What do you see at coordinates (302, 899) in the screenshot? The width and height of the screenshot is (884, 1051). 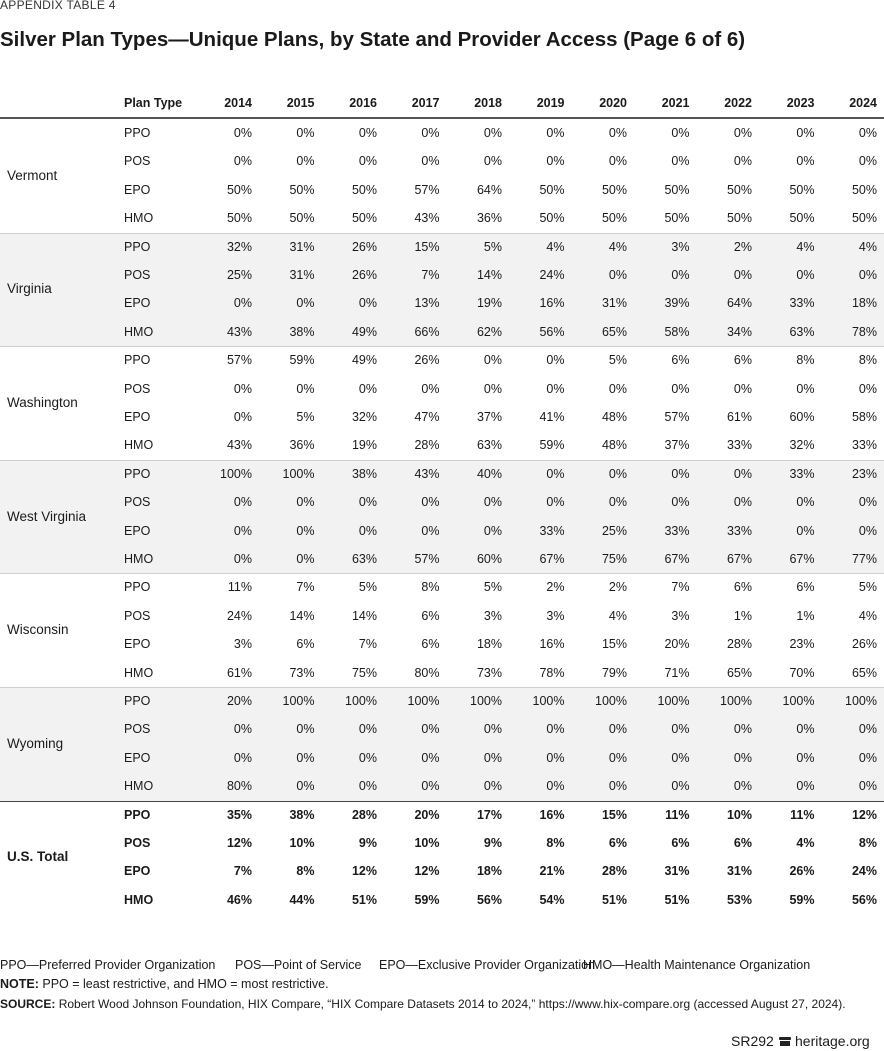 I see `percent-cell: 44%` at bounding box center [302, 899].